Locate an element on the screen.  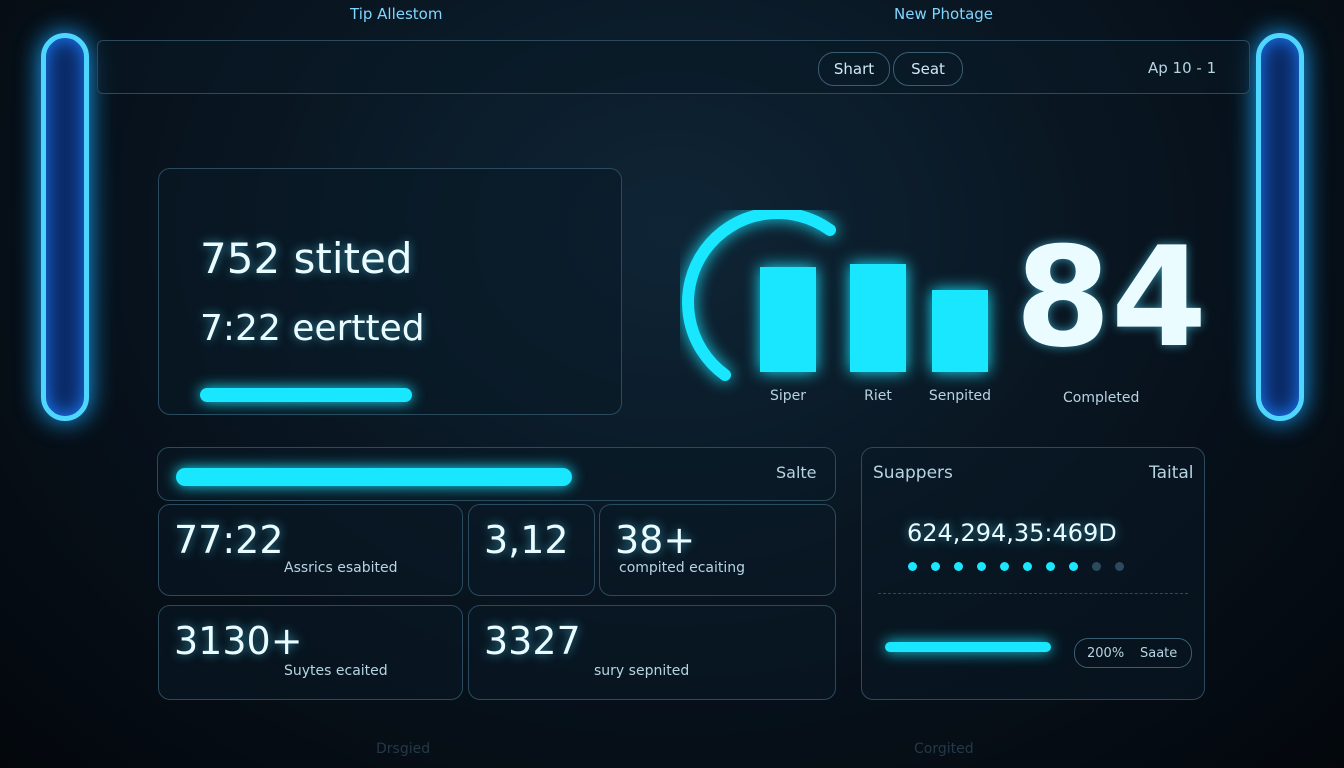
header-button: Shart is located at coordinates (854, 69).